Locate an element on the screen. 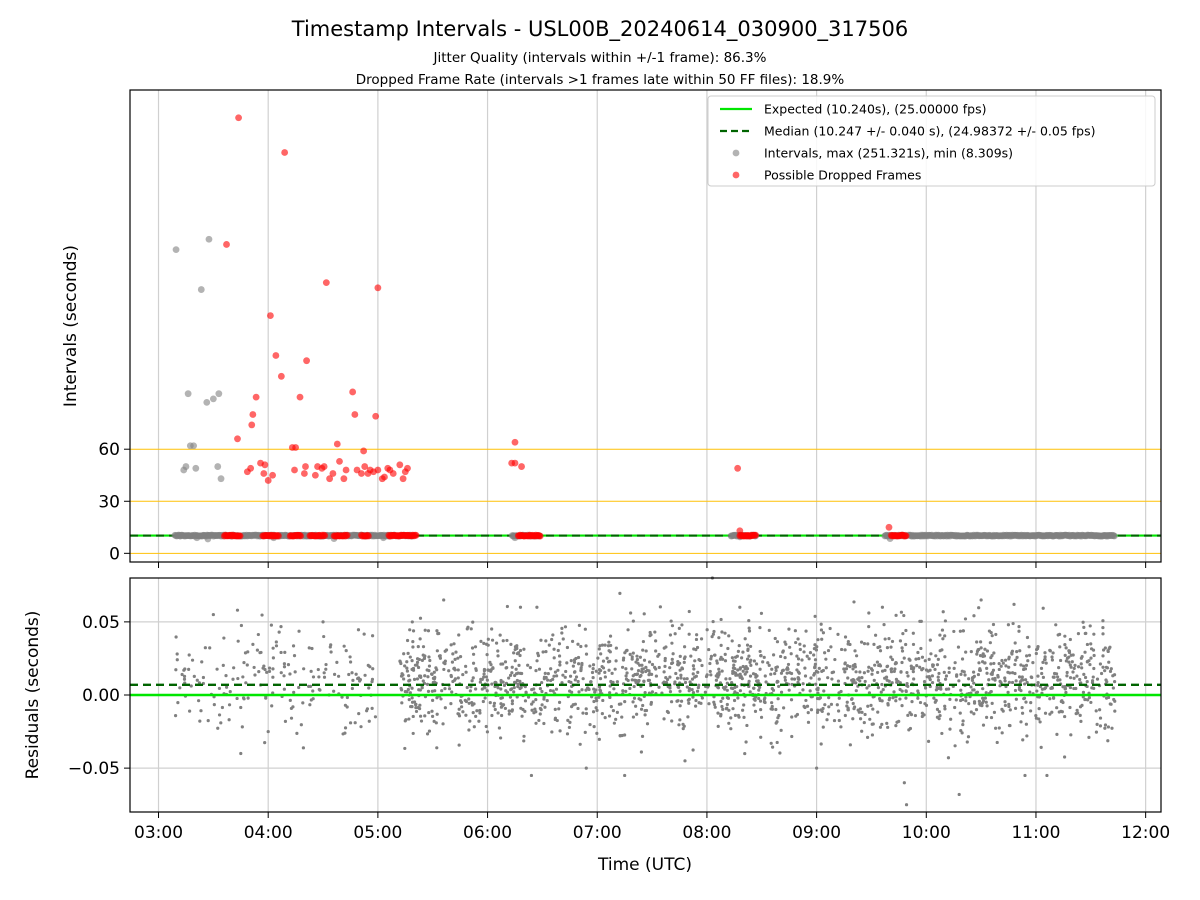 This screenshot has width=1200, height=900. x-tick-label-6: 06:00 is located at coordinates (487, 833).